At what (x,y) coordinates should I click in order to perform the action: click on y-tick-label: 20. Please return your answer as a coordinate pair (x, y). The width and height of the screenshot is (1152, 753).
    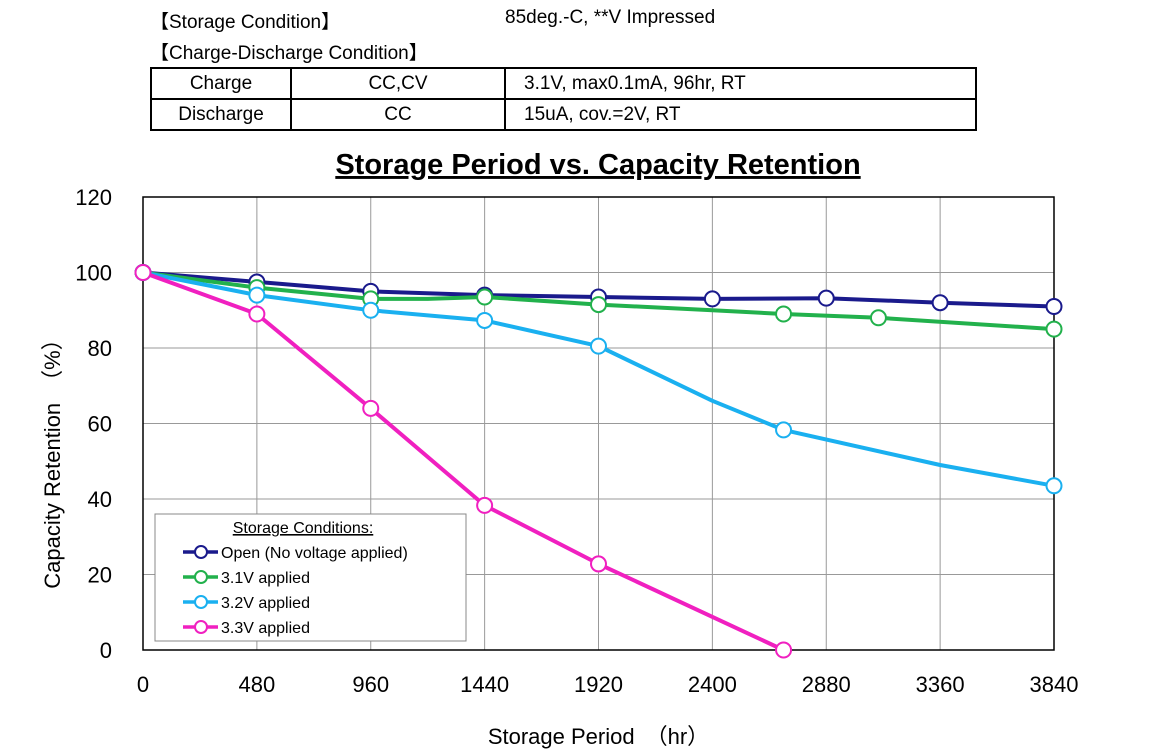
    Looking at the image, I should click on (100, 575).